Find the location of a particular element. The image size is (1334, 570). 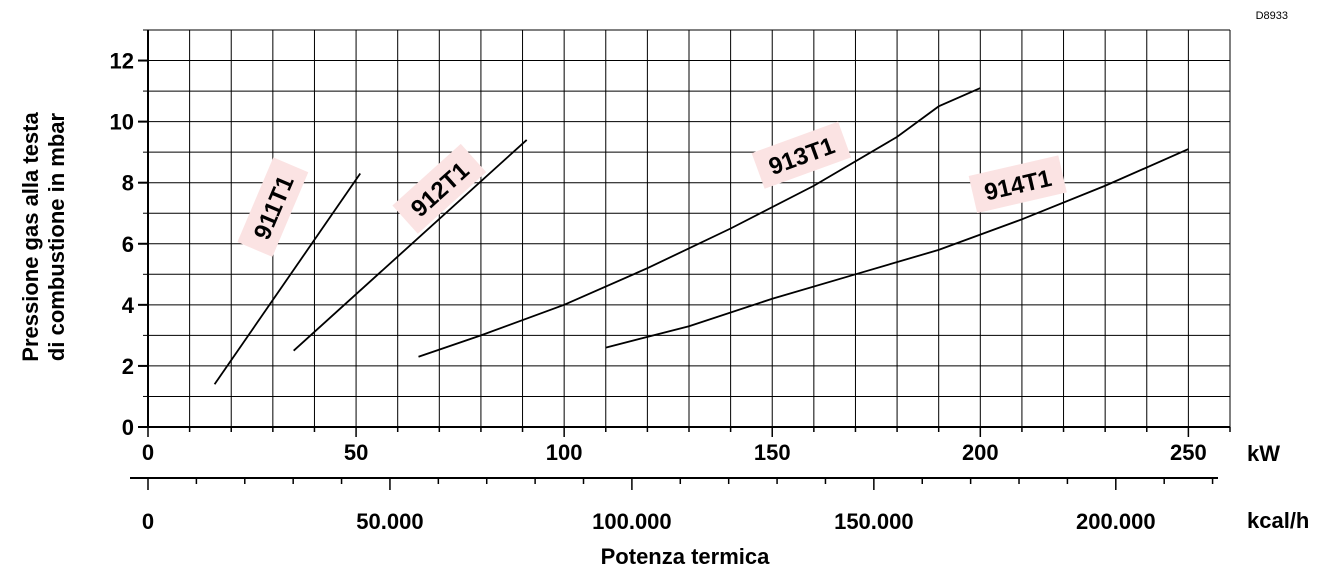

x2-tick-label: 0 is located at coordinates (148, 521).